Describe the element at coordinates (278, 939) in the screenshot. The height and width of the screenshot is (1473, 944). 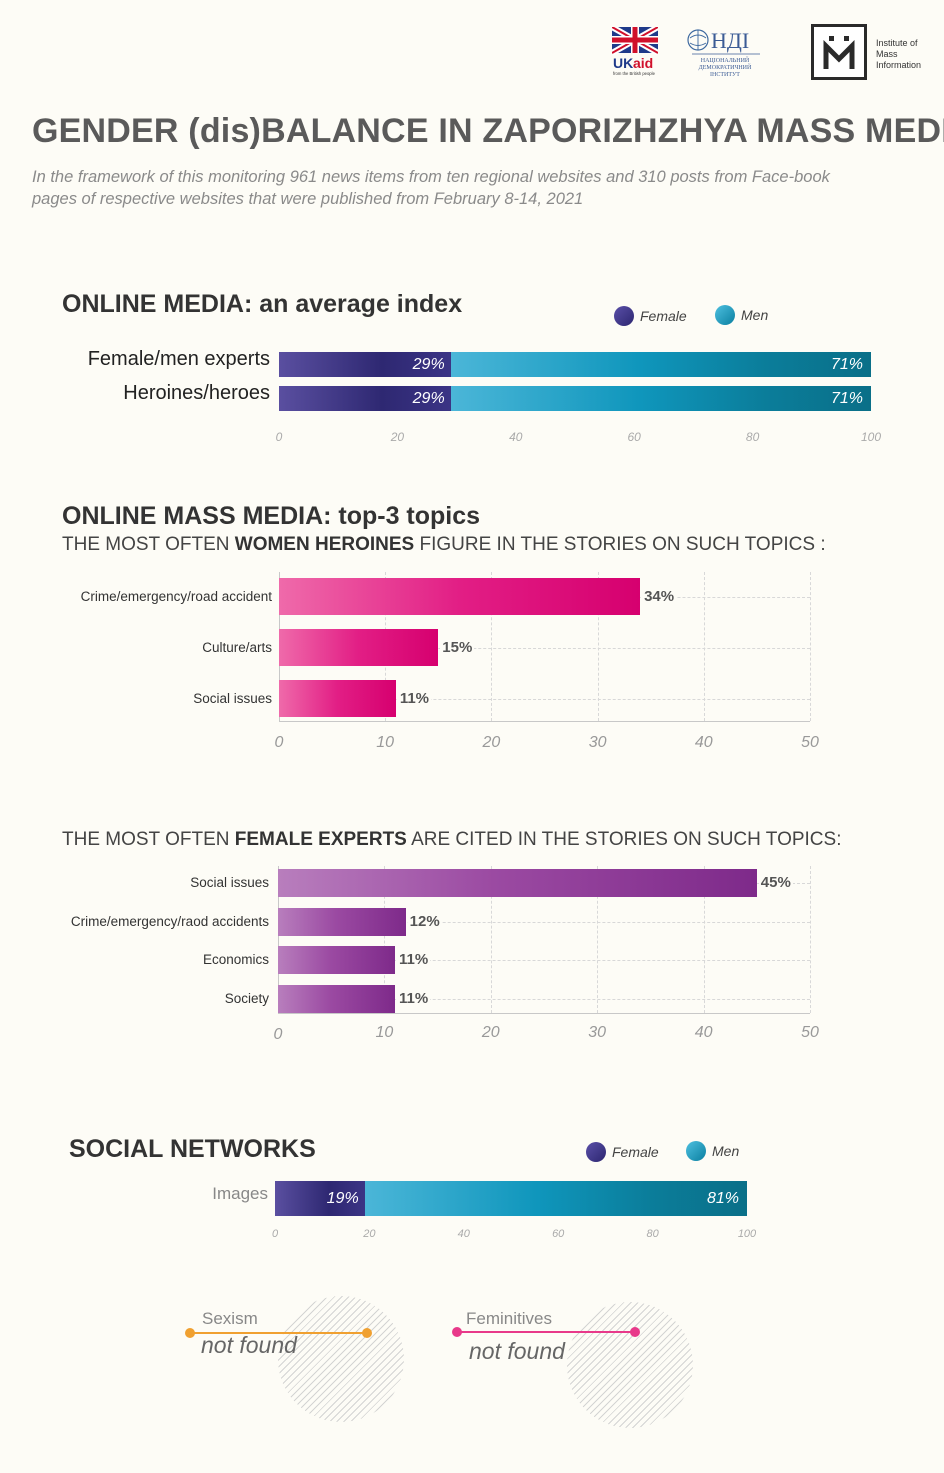
I see `axis-line` at that location.